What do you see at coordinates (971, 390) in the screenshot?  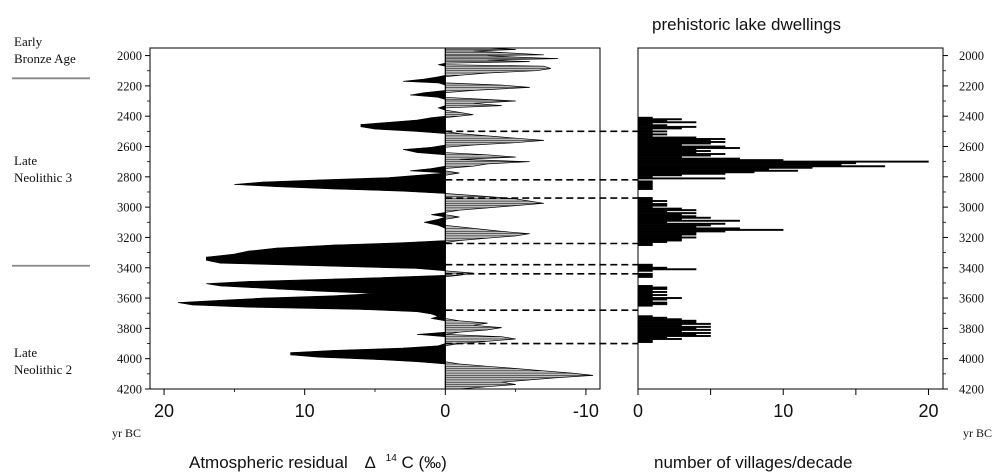 I see `right-y-tick-label-4200: 4200` at bounding box center [971, 390].